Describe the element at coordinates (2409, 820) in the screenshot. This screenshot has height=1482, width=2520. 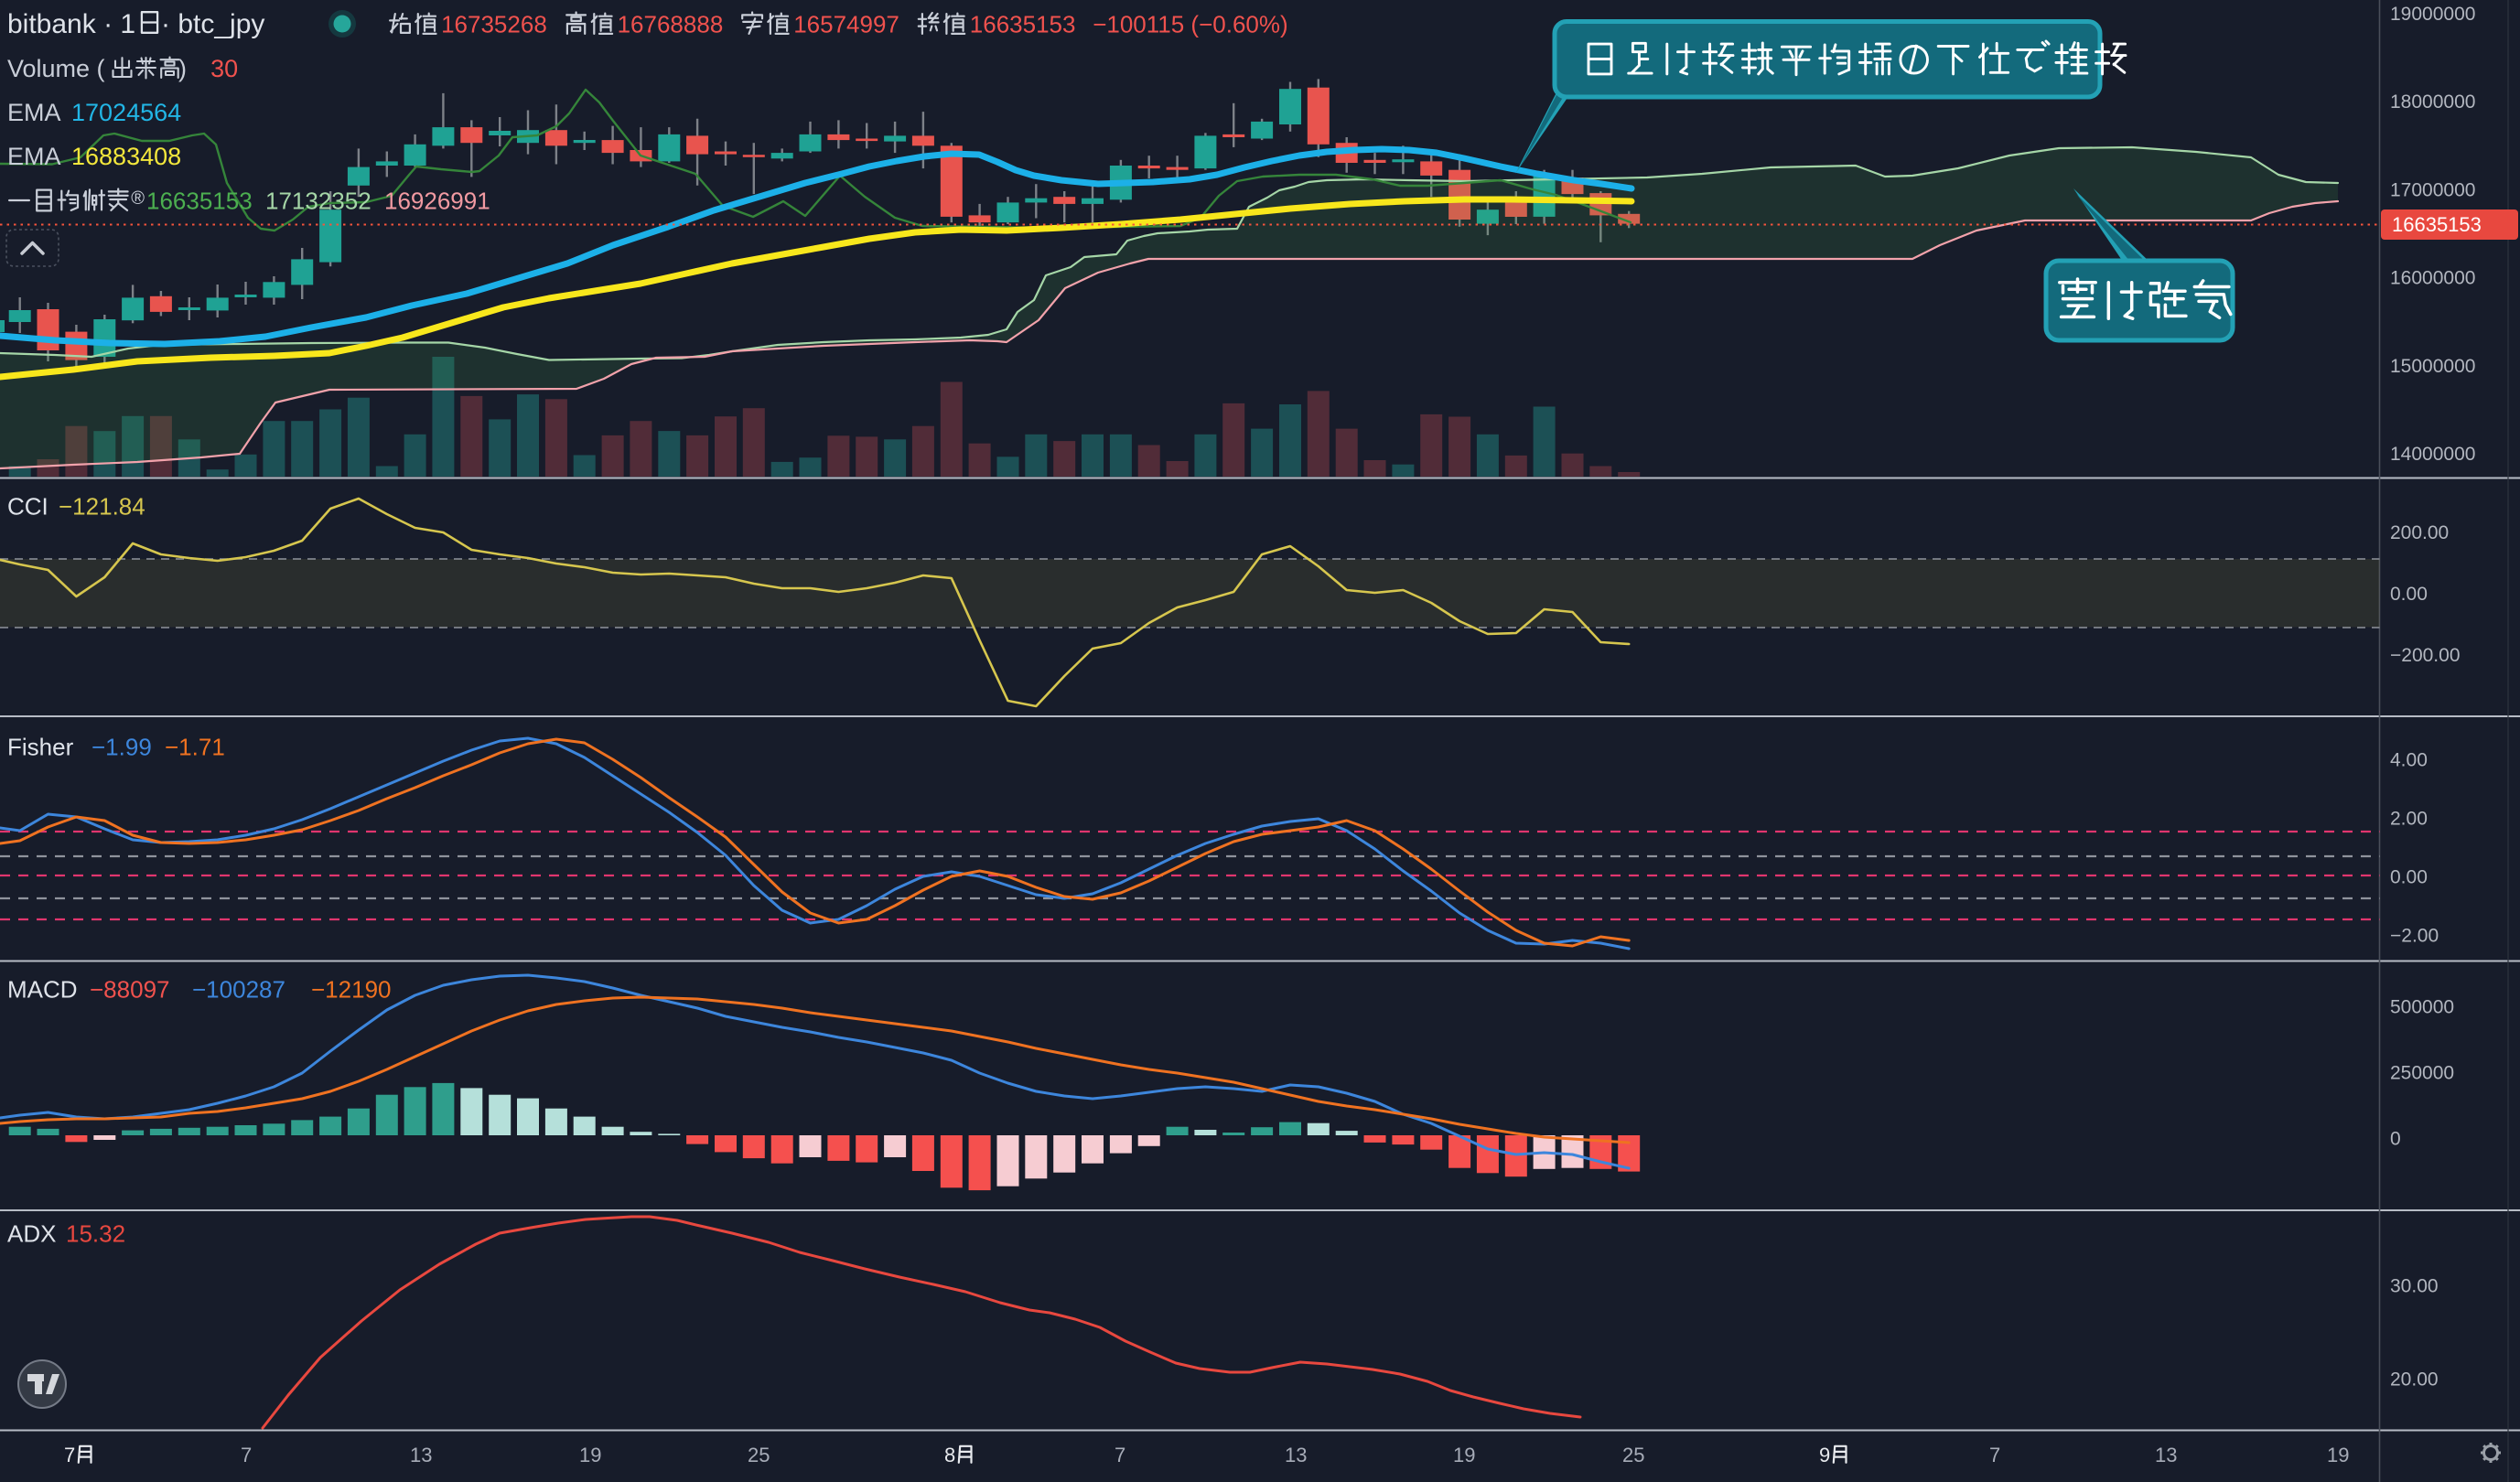
I see `svg-text: 2.00` at that location.